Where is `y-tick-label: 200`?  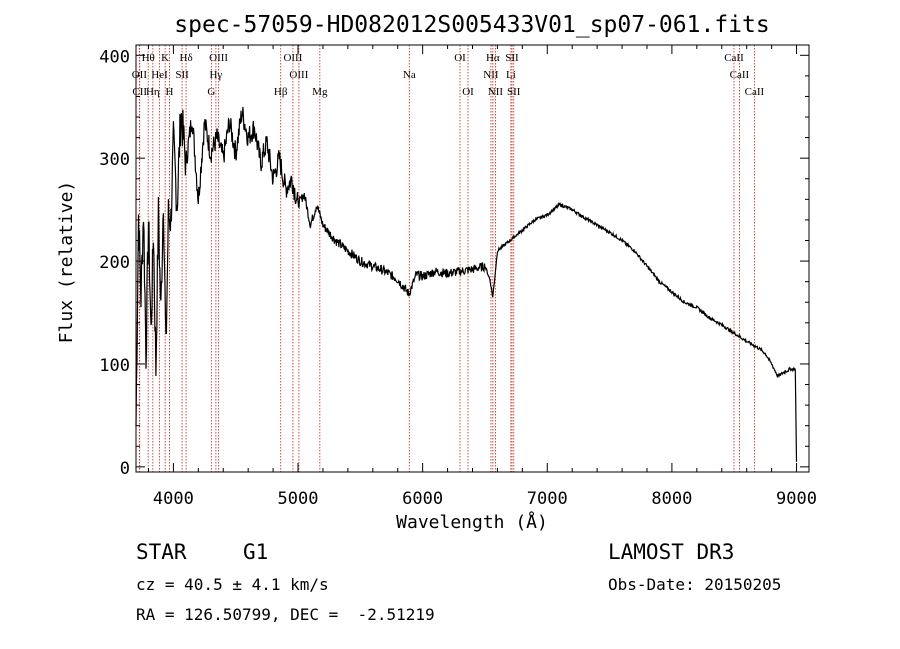 y-tick-label: 200 is located at coordinates (114, 263).